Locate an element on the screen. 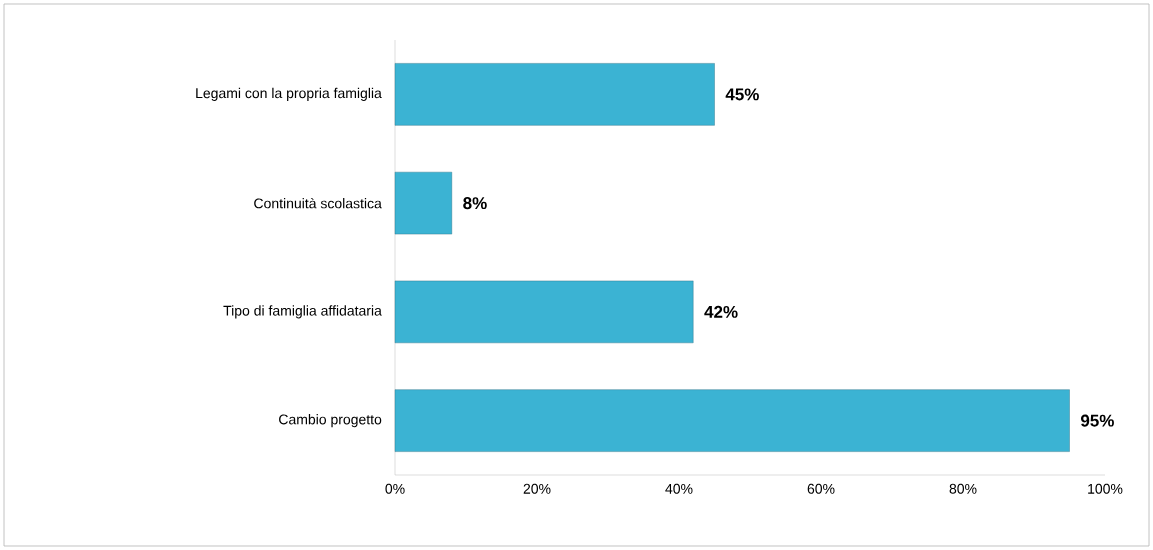 The width and height of the screenshot is (1153, 550). x-tick-label: 80% is located at coordinates (963, 488).